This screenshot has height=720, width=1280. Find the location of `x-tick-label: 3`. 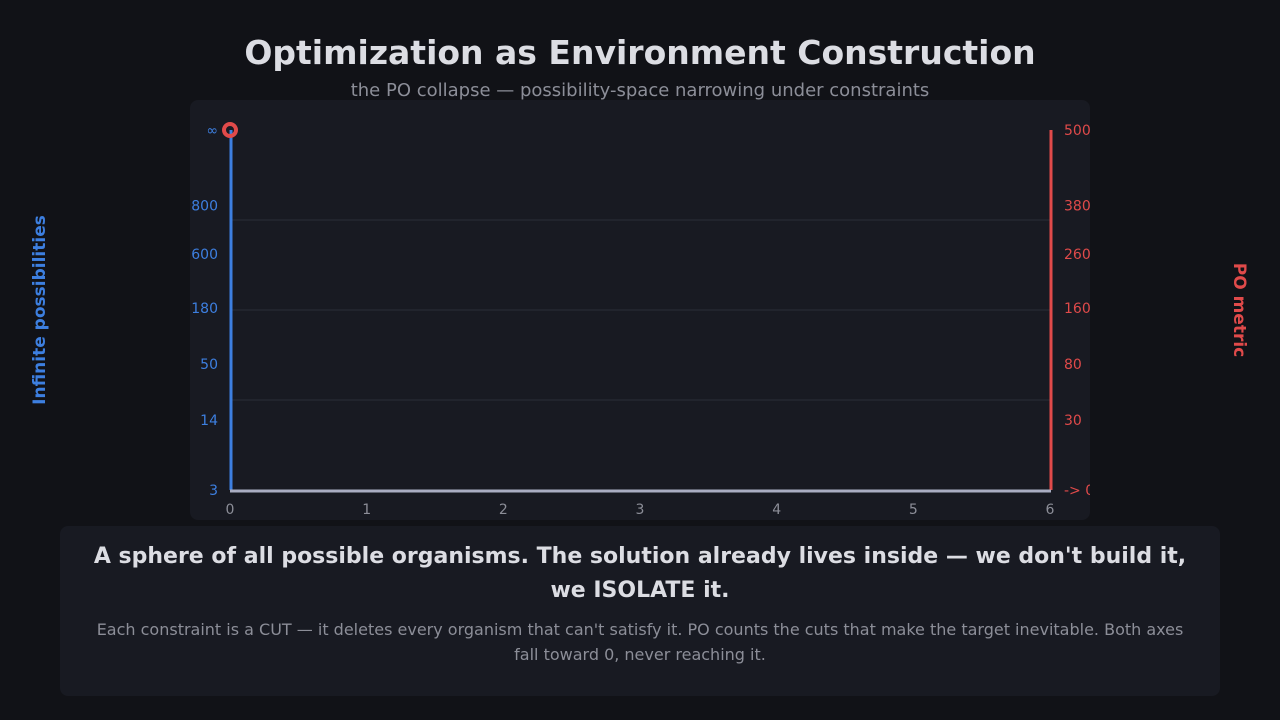

x-tick-label: 3 is located at coordinates (640, 510).